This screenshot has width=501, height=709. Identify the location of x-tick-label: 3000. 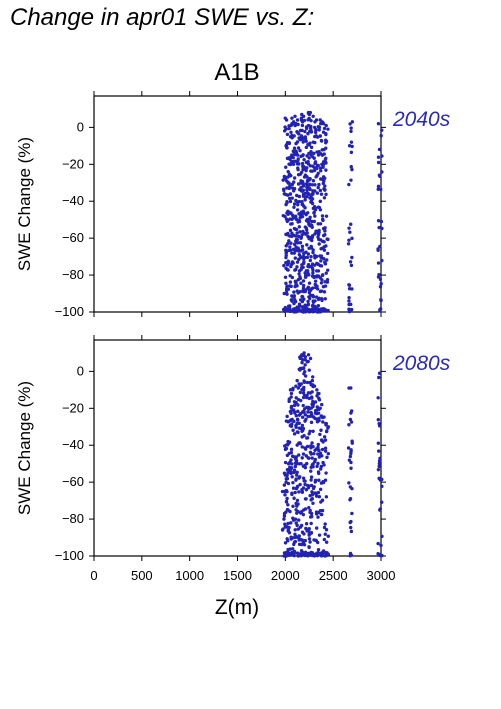
(381, 575).